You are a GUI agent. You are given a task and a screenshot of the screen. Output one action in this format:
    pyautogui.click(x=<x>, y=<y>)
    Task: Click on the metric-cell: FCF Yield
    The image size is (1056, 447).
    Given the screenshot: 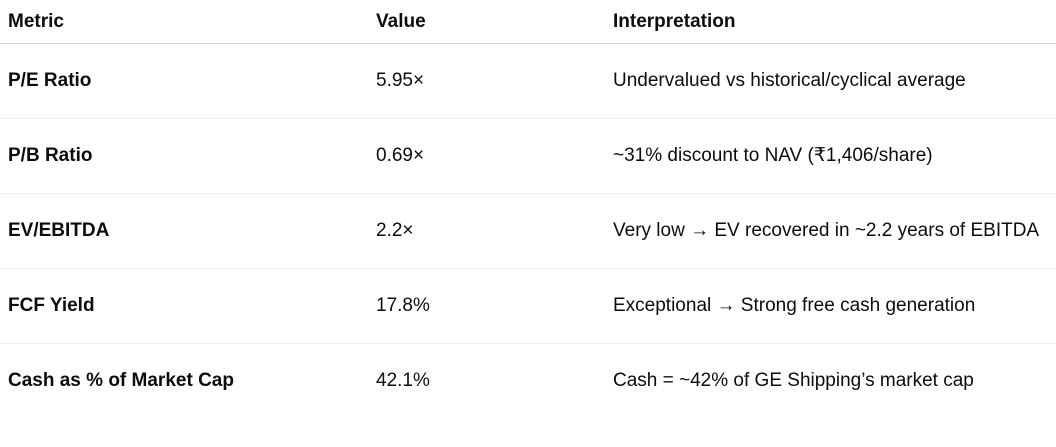 What is the action you would take?
    pyautogui.click(x=184, y=306)
    